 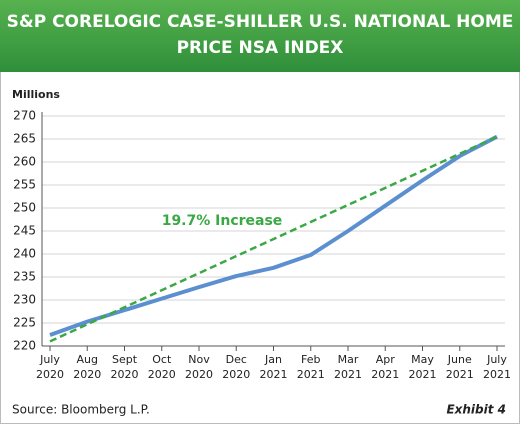 I want to click on x-tick-label: Nov, so click(x=199, y=359).